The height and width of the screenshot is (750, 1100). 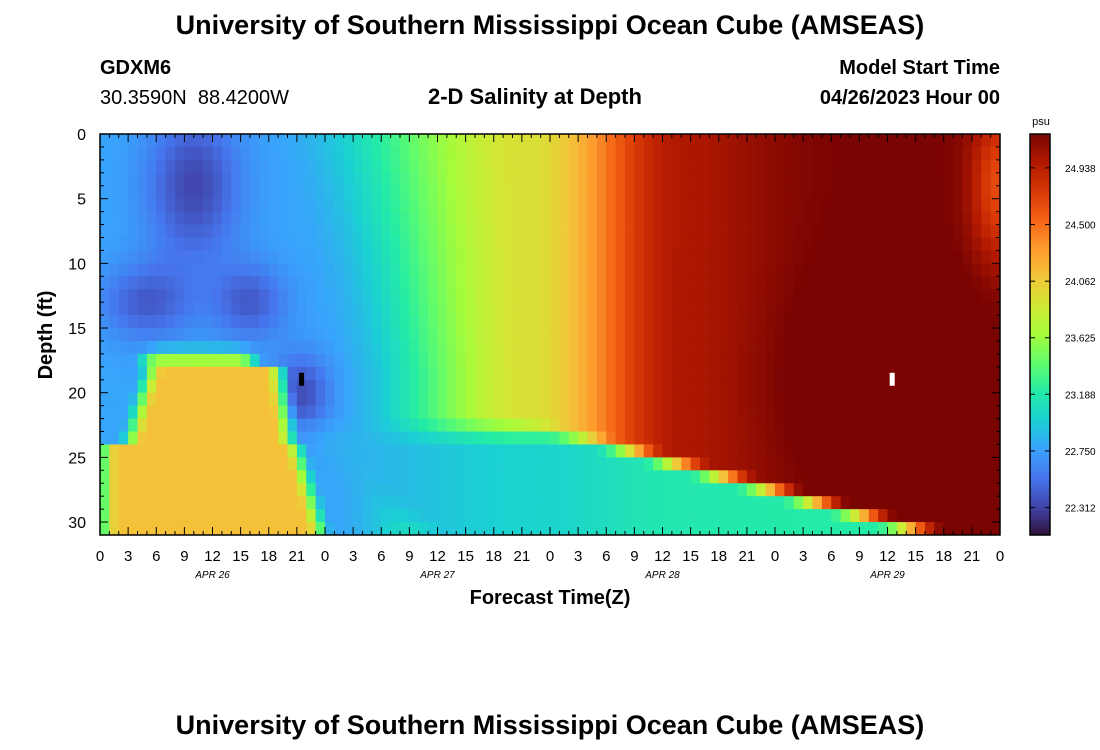 I want to click on y-axis-label: Depth (ft), so click(x=46, y=335).